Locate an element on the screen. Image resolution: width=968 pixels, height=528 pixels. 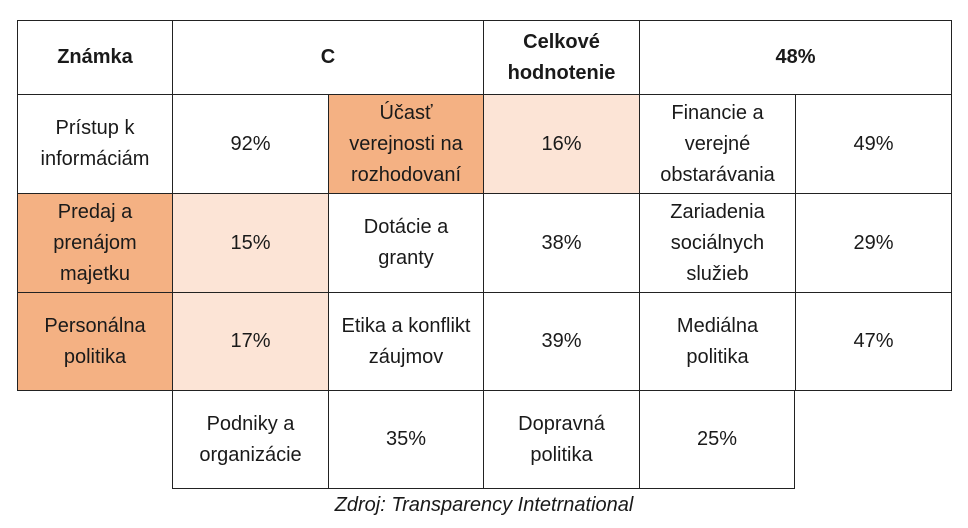
category-label-cell: Dotácie a granty is located at coordinates (405, 243).